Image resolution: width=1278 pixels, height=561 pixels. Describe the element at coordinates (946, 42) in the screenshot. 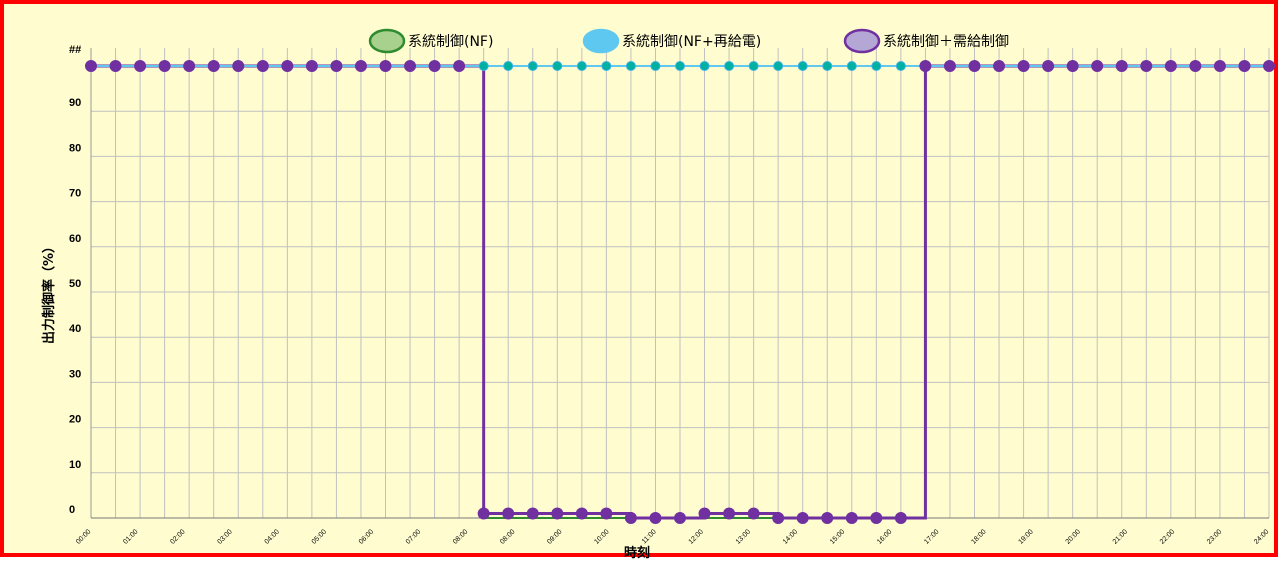

I see `legend-label: 系統制御＋需給制御` at that location.